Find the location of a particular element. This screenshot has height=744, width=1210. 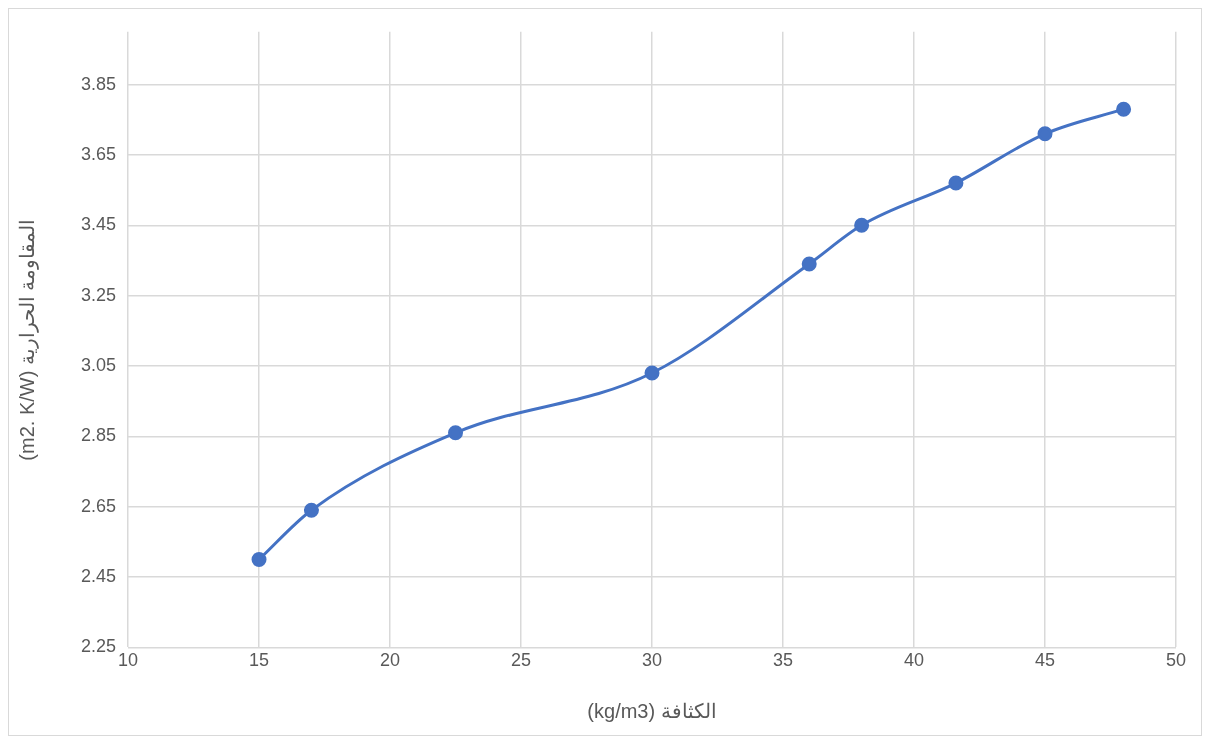

y-tick-label: 3.25 is located at coordinates (98, 294).